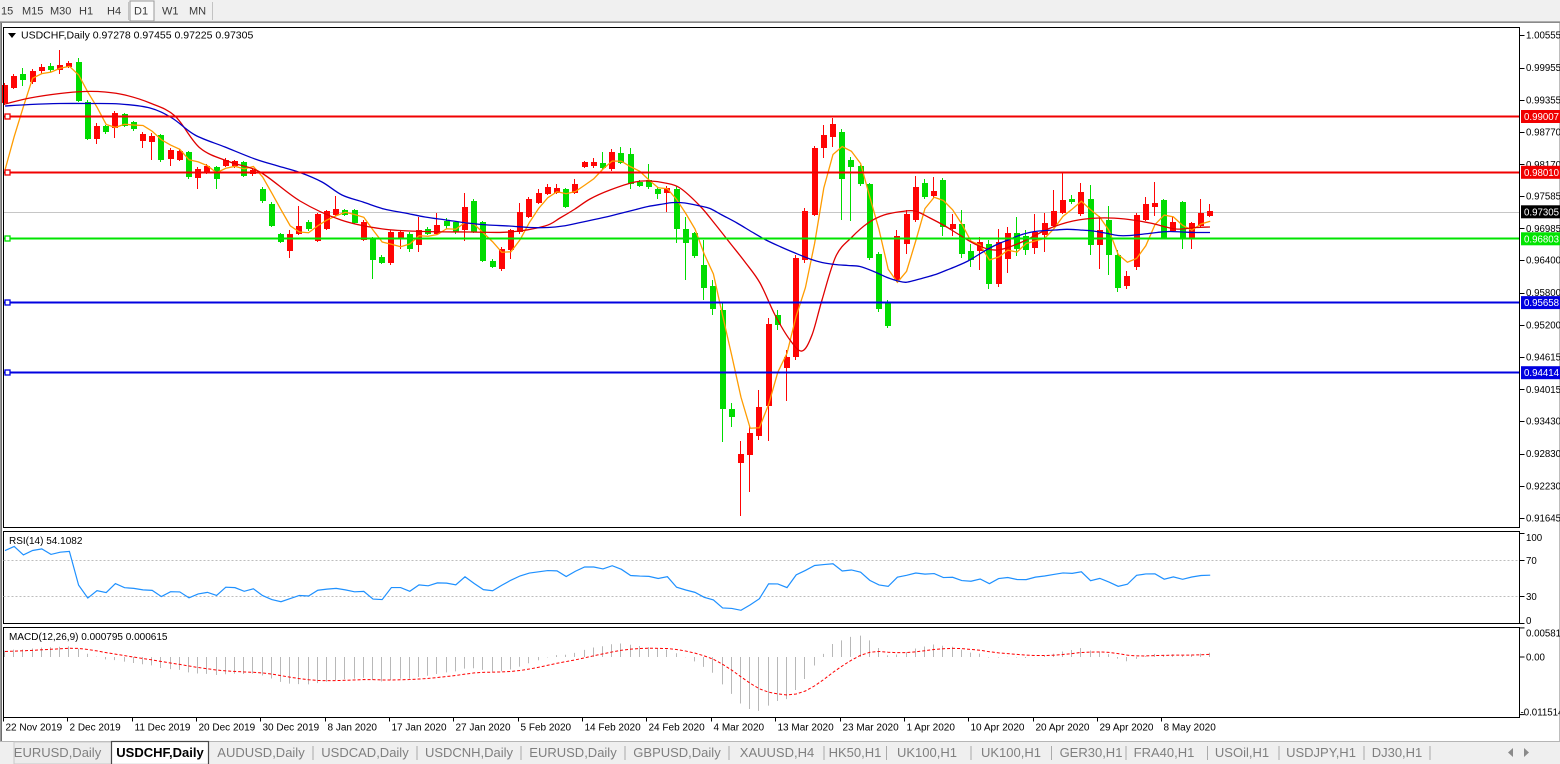 The image size is (1560, 764). What do you see at coordinates (1543, 390) in the screenshot?
I see `svg-text: 0.94015` at bounding box center [1543, 390].